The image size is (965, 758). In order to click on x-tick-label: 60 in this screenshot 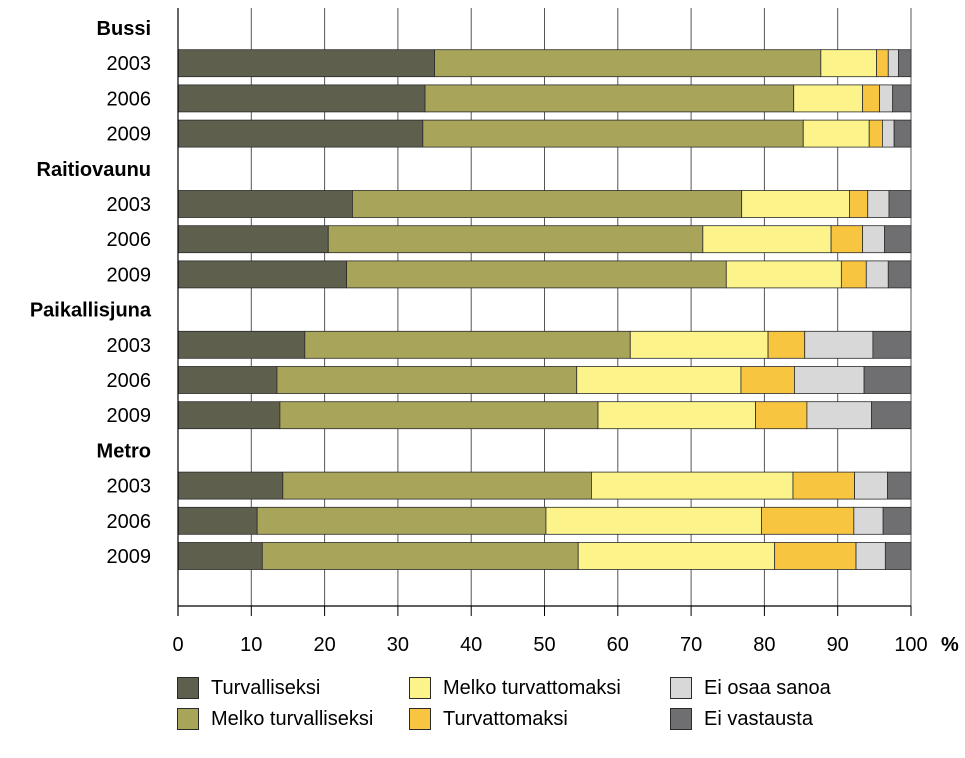, I will do `click(618, 645)`.